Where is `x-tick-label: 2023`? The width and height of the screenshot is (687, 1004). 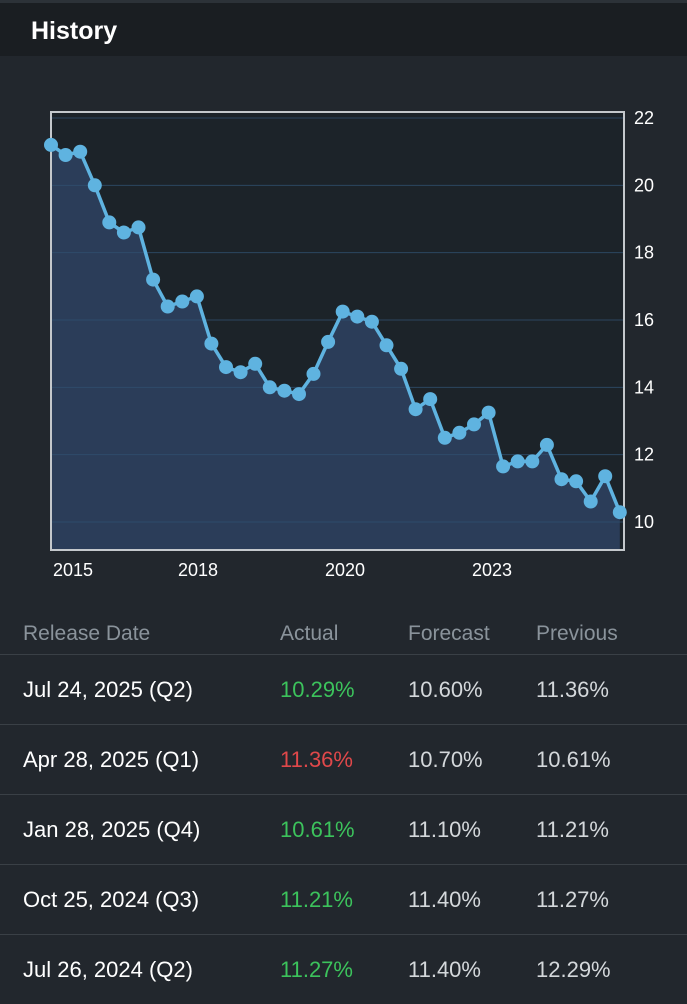
x-tick-label: 2023 is located at coordinates (492, 570).